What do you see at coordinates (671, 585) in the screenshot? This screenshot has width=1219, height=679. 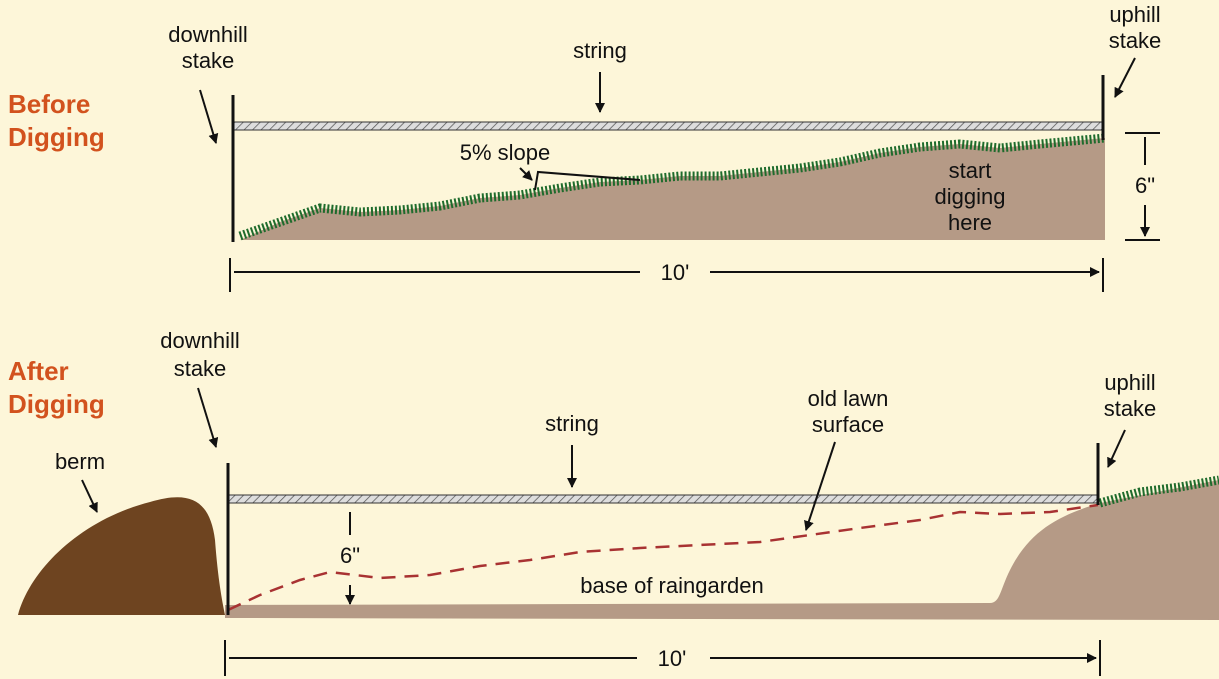 I see `label: base of raingarden` at bounding box center [671, 585].